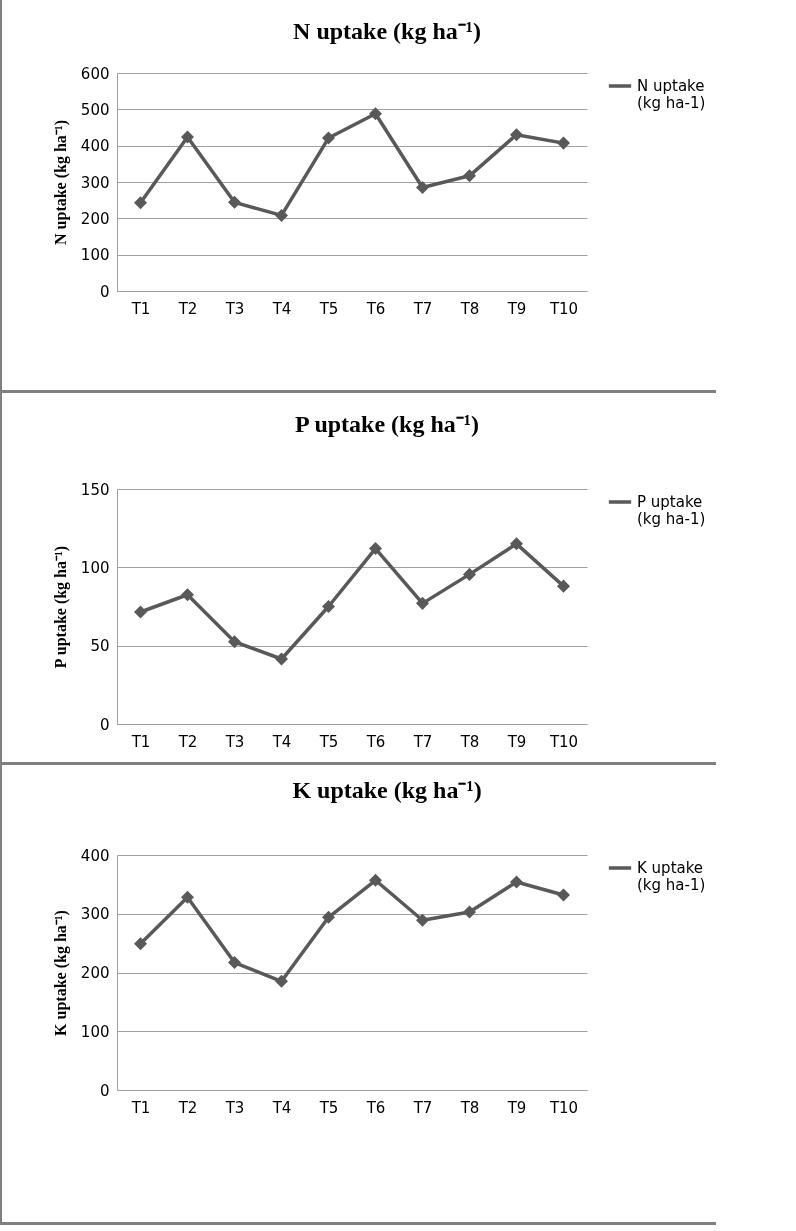 The image size is (796, 1231). What do you see at coordinates (387, 790) in the screenshot?
I see `chart-title: K uptake (kg ha⁻¹)` at bounding box center [387, 790].